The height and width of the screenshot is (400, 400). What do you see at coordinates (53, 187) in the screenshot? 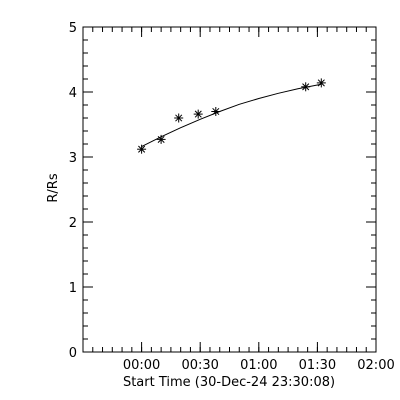
I see `y-axis-title: R/Rs` at bounding box center [53, 187].